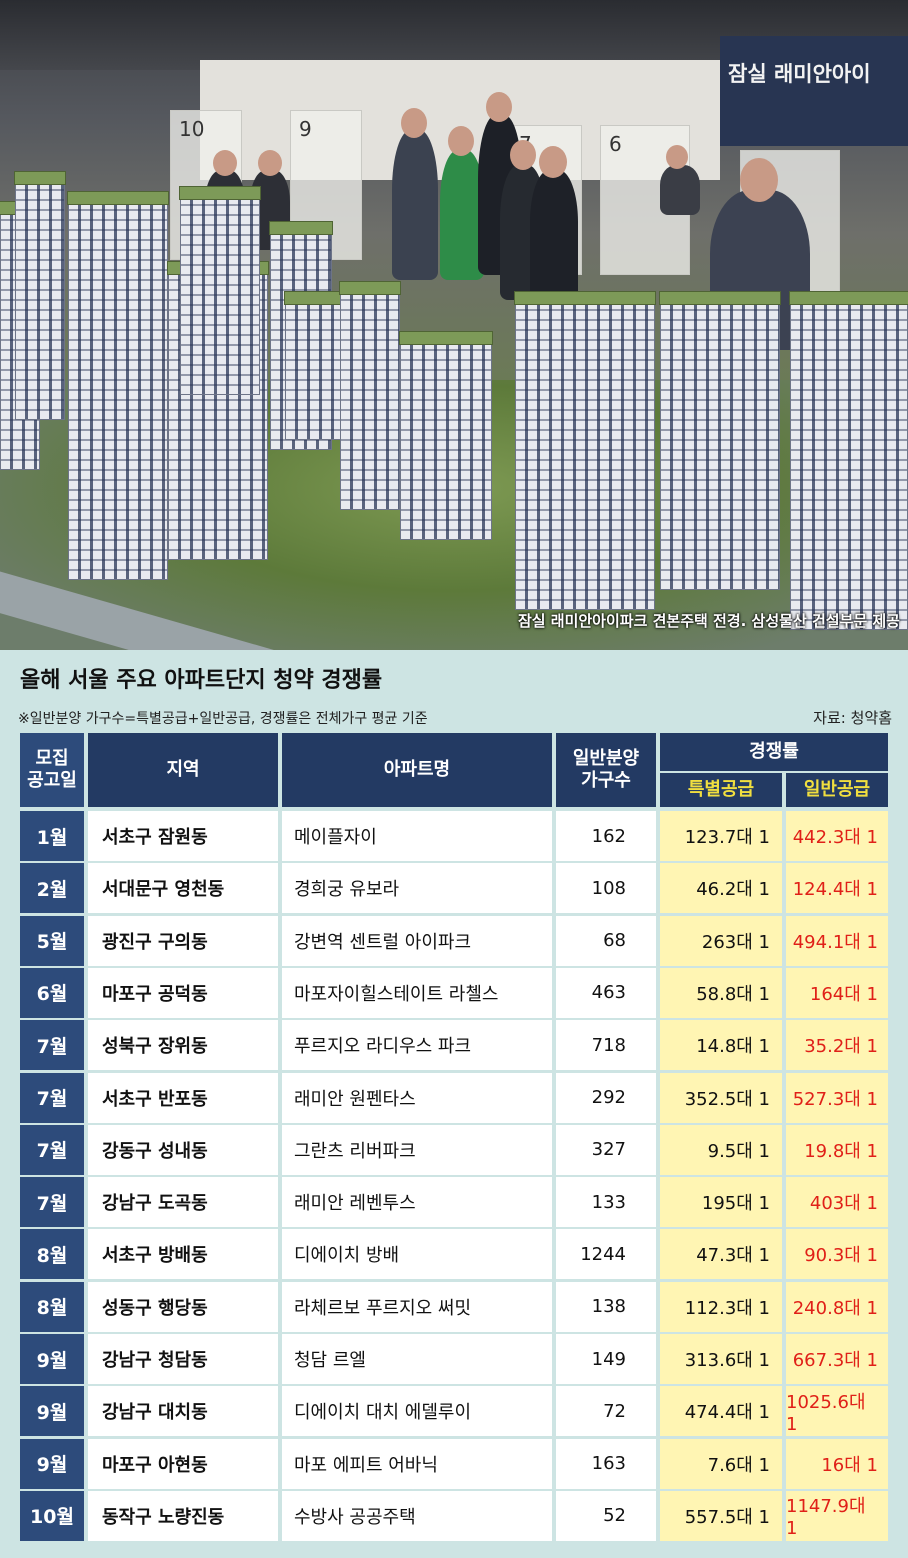  Describe the element at coordinates (183, 1515) in the screenshot. I see `row-area: 동작구 노량진동` at that location.